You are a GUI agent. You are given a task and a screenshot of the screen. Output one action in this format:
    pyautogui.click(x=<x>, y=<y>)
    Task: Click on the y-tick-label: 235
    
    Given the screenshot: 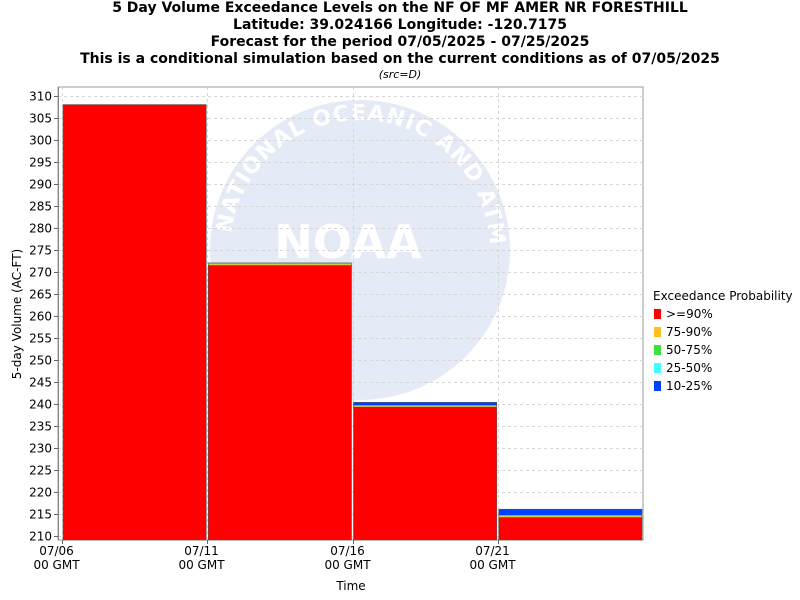 What is the action you would take?
    pyautogui.click(x=40, y=427)
    